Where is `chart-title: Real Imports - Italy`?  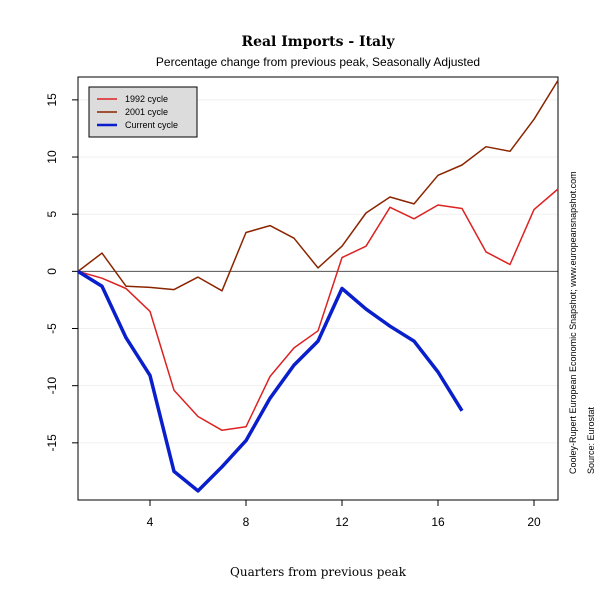 chart-title: Real Imports - Italy is located at coordinates (318, 42).